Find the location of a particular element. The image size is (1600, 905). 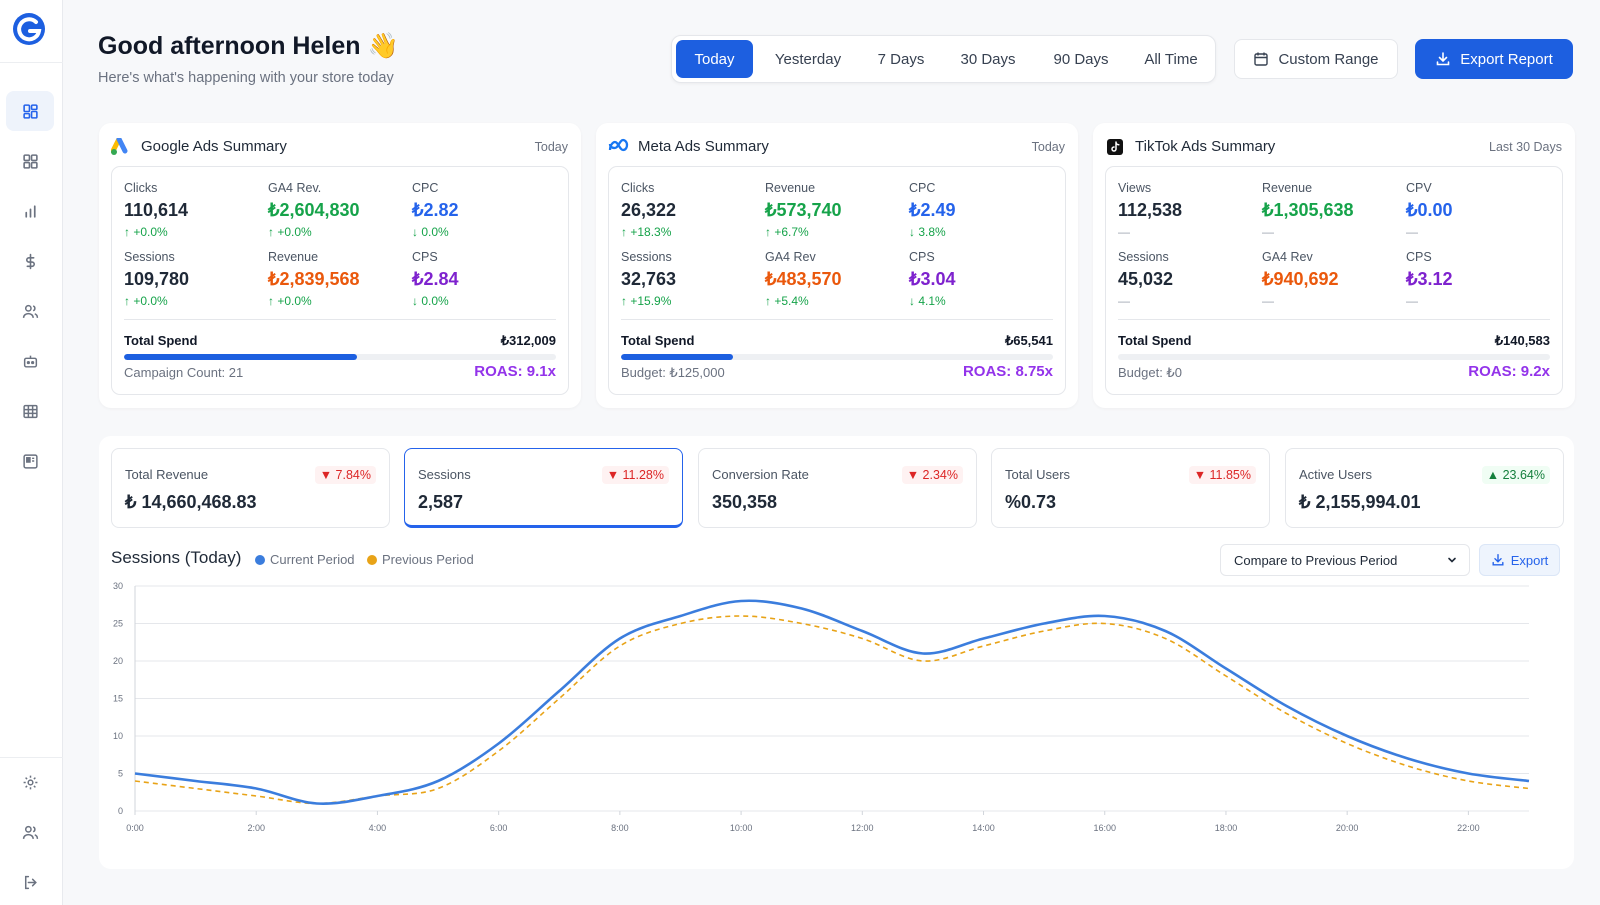

total-spend-value: ₺140,583 is located at coordinates (1522, 340).